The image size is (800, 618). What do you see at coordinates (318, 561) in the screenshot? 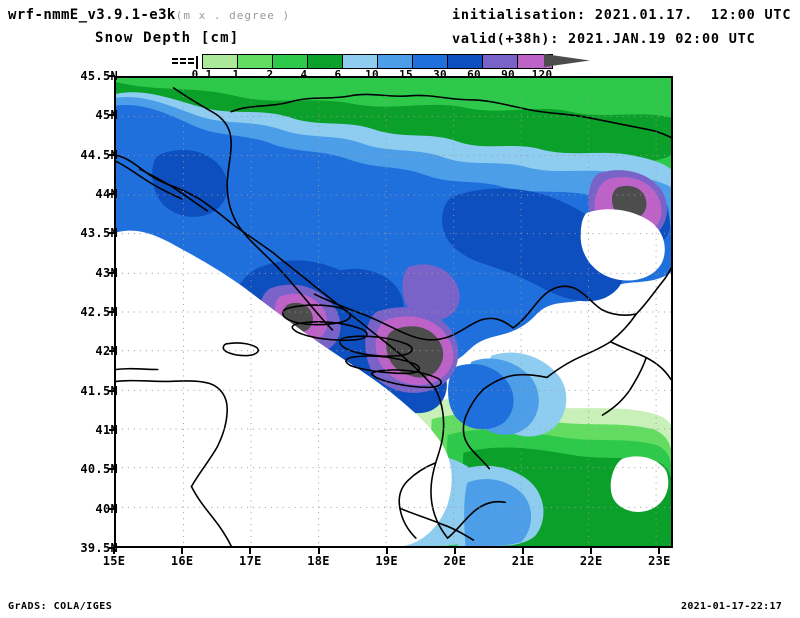
I see `x-axis-tick-label: 18E` at bounding box center [318, 561].